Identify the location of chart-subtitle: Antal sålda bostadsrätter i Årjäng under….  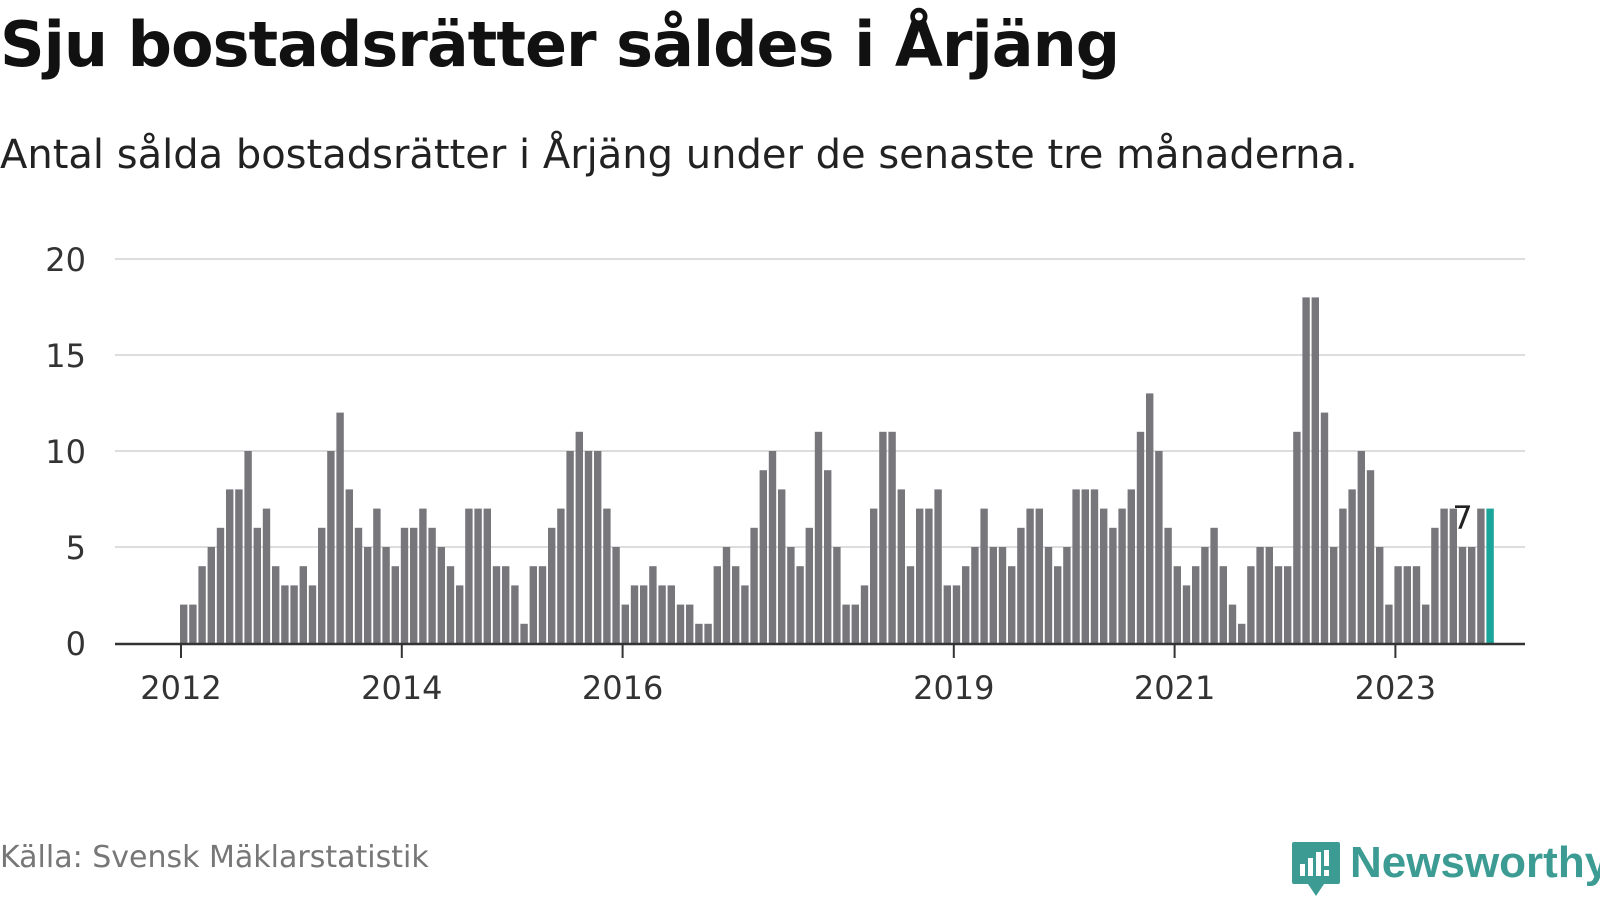
(679, 155).